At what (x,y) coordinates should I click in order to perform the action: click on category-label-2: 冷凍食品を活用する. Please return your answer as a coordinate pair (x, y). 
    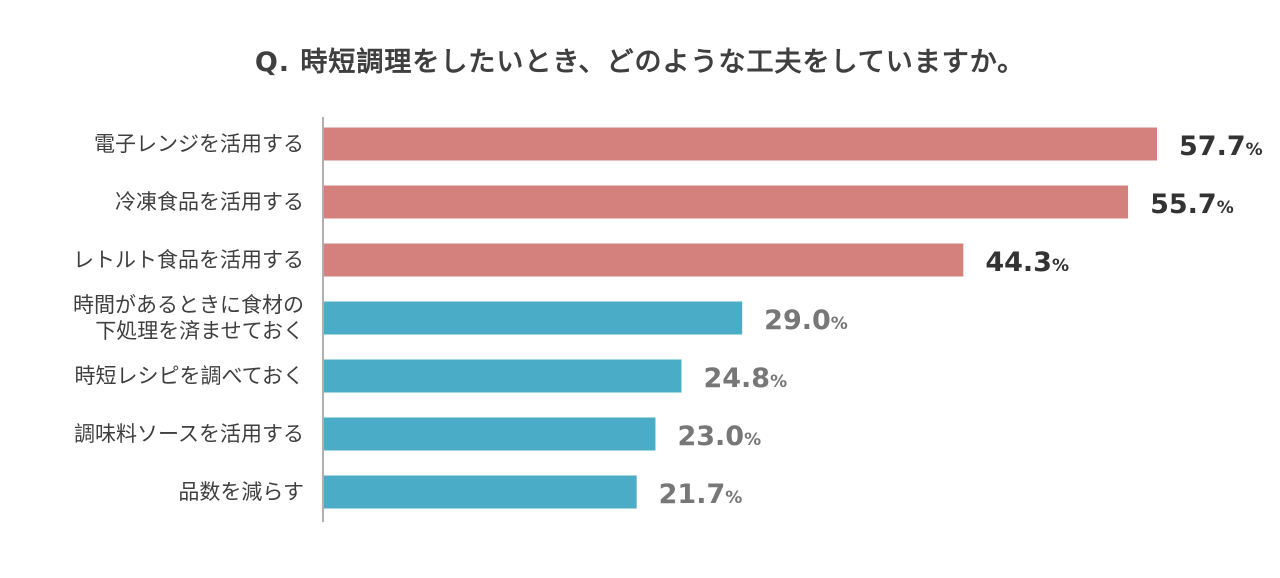
    Looking at the image, I should click on (209, 202).